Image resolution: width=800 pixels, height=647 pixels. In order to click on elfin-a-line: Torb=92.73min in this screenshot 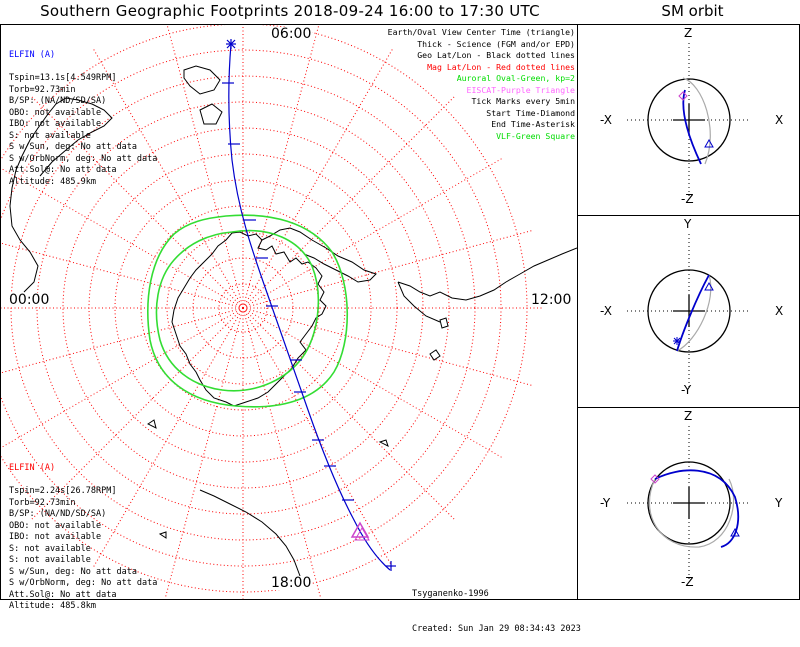, I will do `click(42, 89)`.